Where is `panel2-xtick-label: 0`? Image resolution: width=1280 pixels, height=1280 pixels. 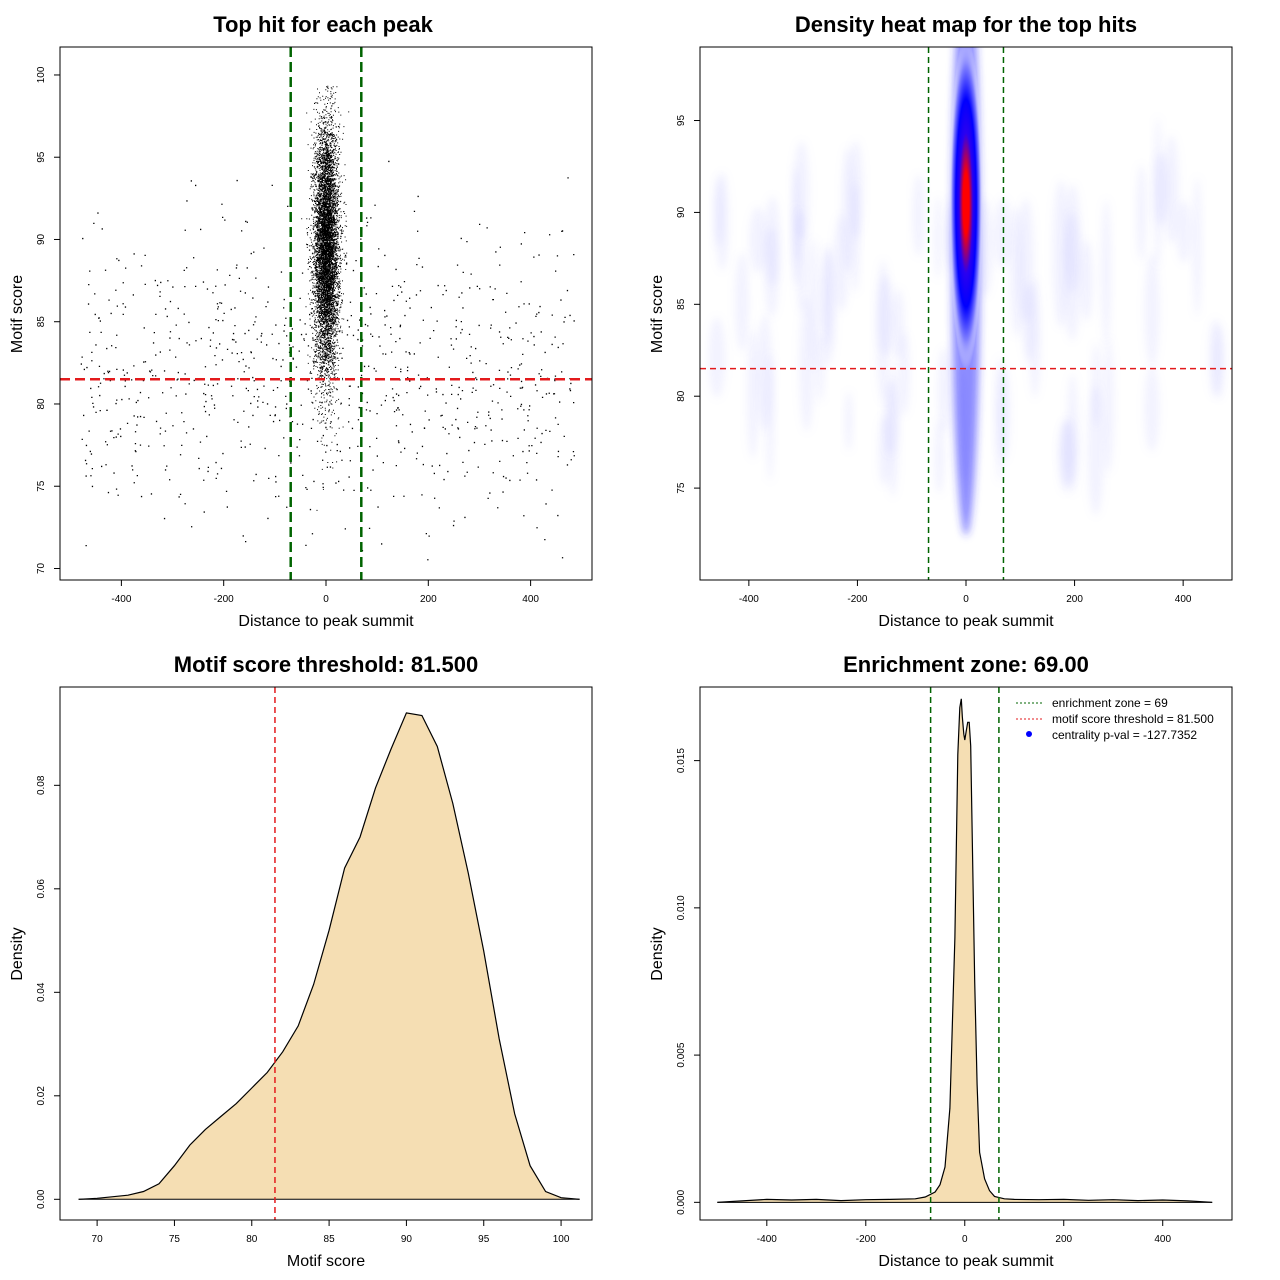 panel2-xtick-label: 0 is located at coordinates (966, 599).